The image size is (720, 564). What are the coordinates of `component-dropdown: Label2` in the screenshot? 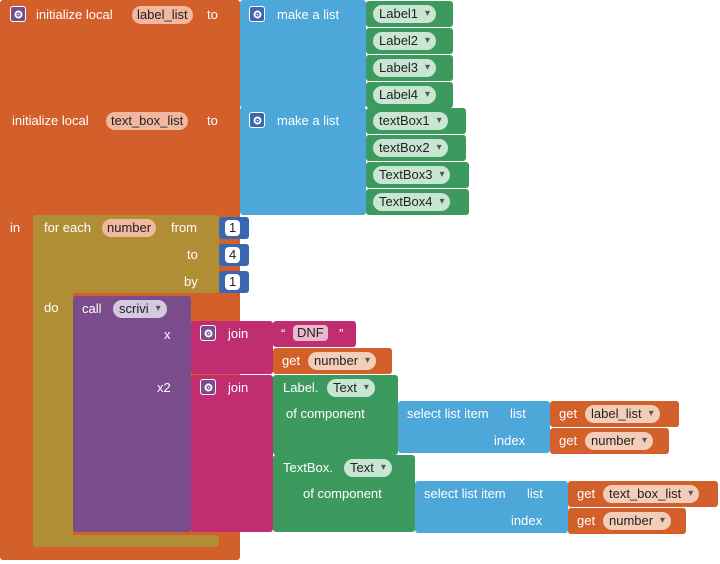 It's located at (405, 41).